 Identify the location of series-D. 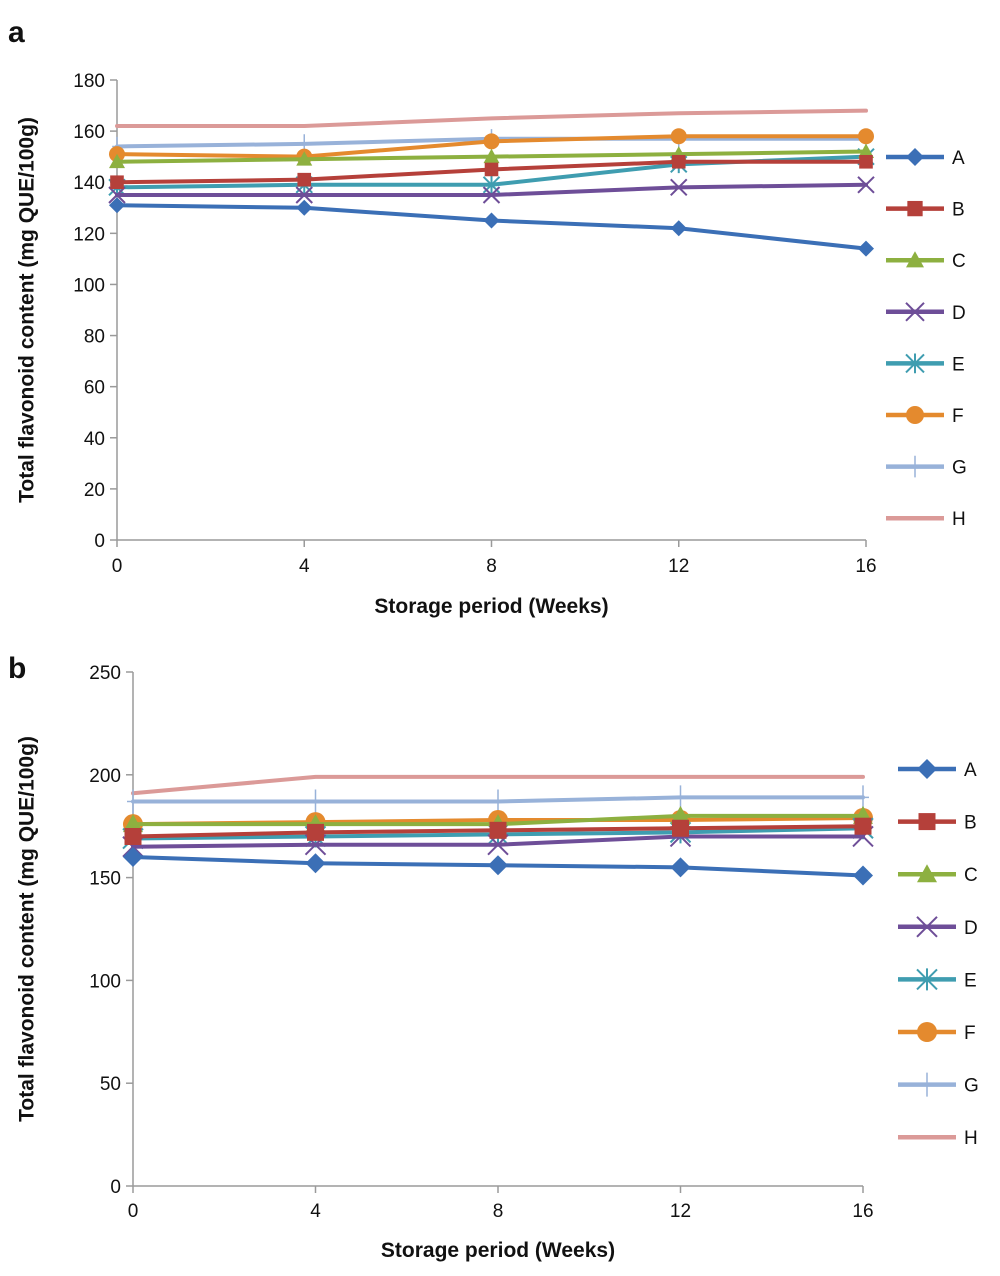
(491, 190).